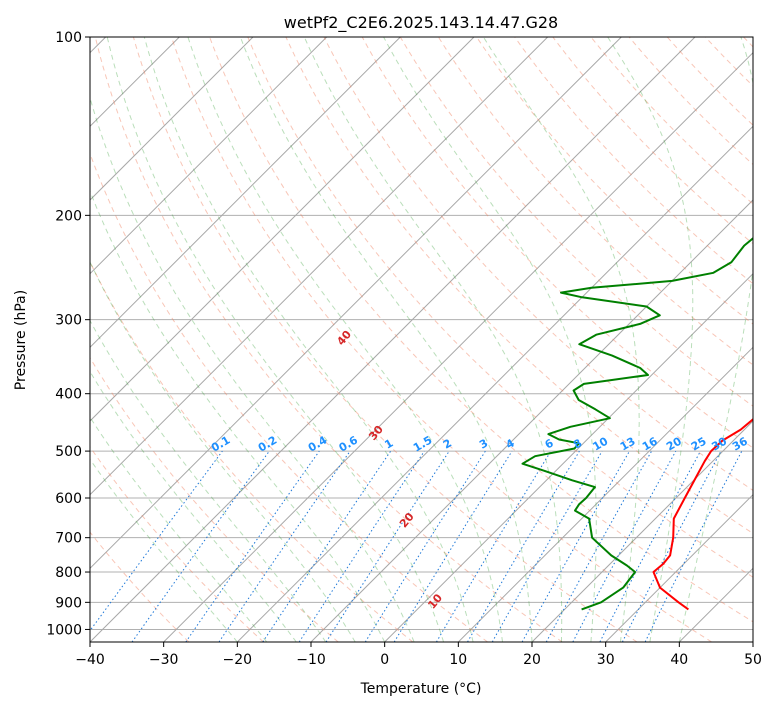 Image resolution: width=775 pixels, height=708 pixels. What do you see at coordinates (21, 340) in the screenshot?
I see `y-axis-title: Pressure (hPa)` at bounding box center [21, 340].